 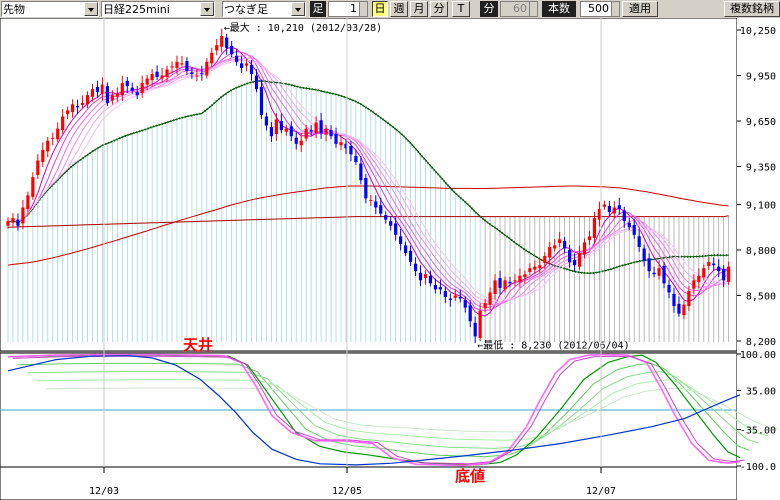 I want to click on x-tick-label: 12/07, so click(x=601, y=491).